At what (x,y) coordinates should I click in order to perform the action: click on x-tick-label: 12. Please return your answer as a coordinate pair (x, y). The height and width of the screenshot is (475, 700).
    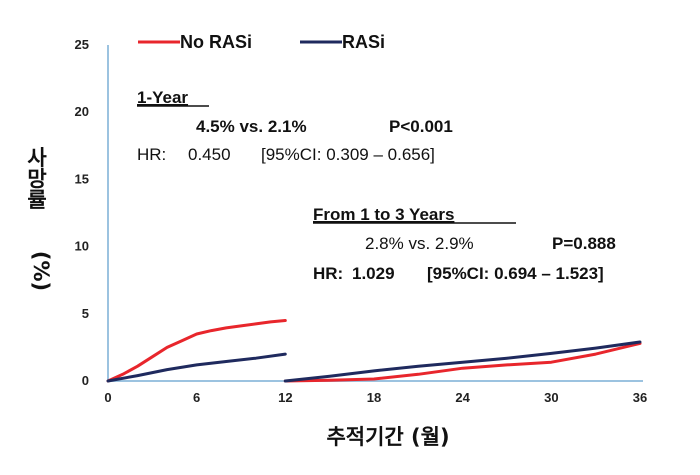
    Looking at the image, I should click on (285, 397).